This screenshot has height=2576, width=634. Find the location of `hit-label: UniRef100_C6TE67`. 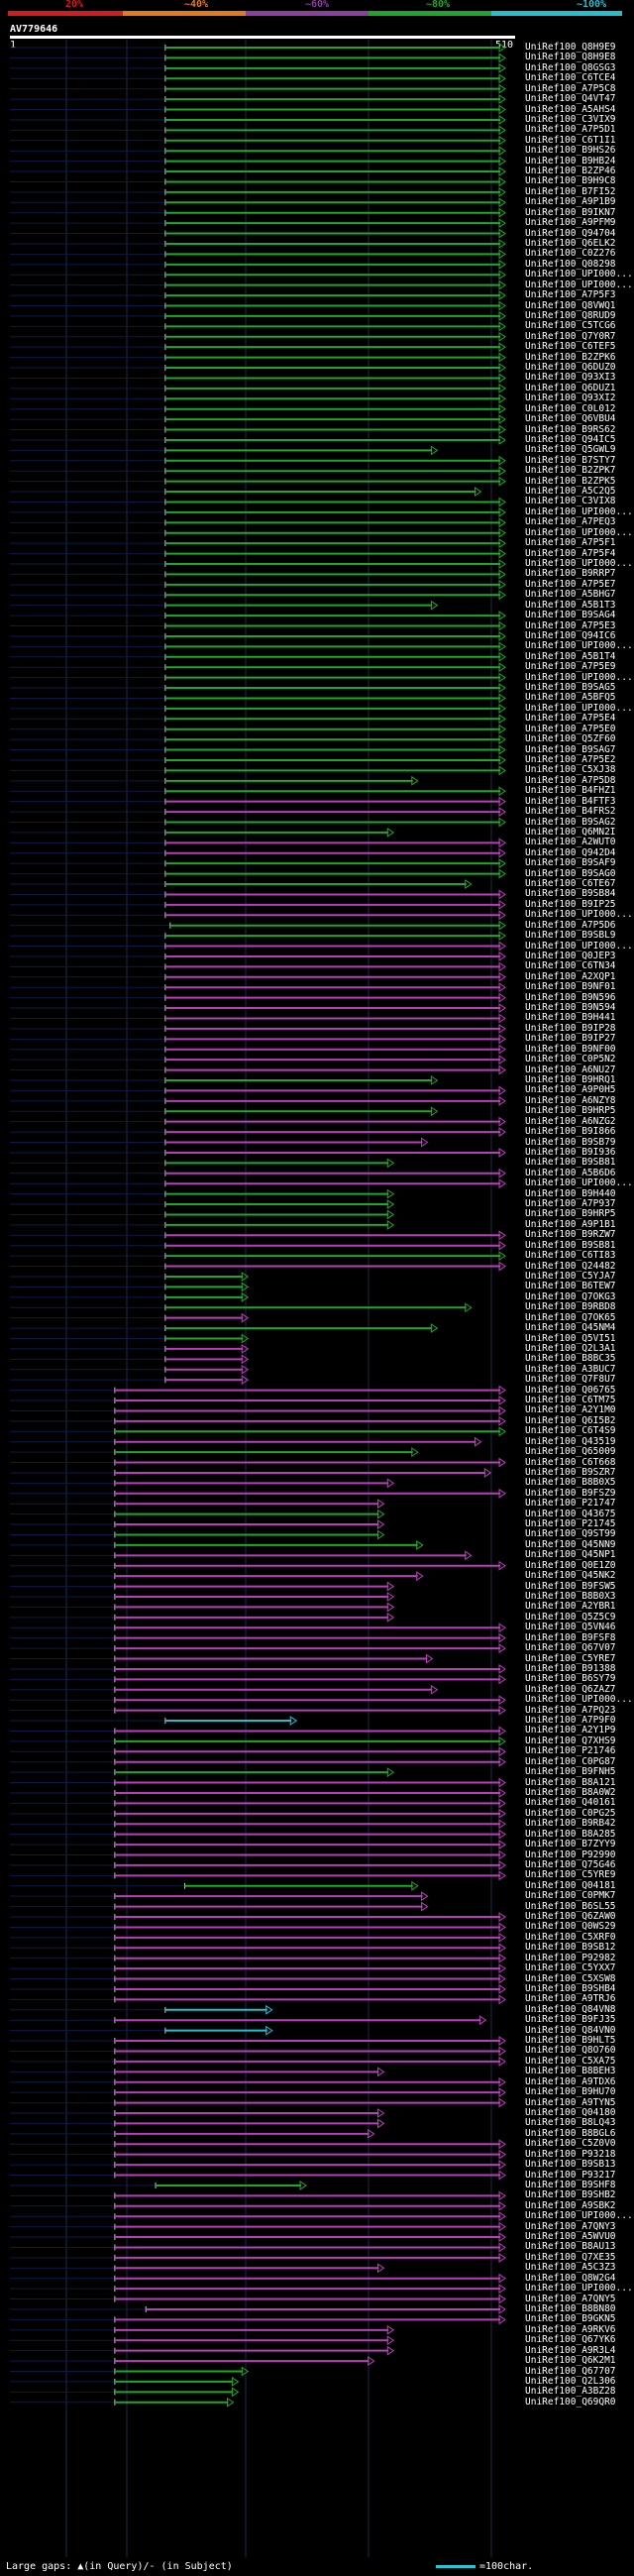

hit-label: UniRef100_C6TE67 is located at coordinates (570, 884).